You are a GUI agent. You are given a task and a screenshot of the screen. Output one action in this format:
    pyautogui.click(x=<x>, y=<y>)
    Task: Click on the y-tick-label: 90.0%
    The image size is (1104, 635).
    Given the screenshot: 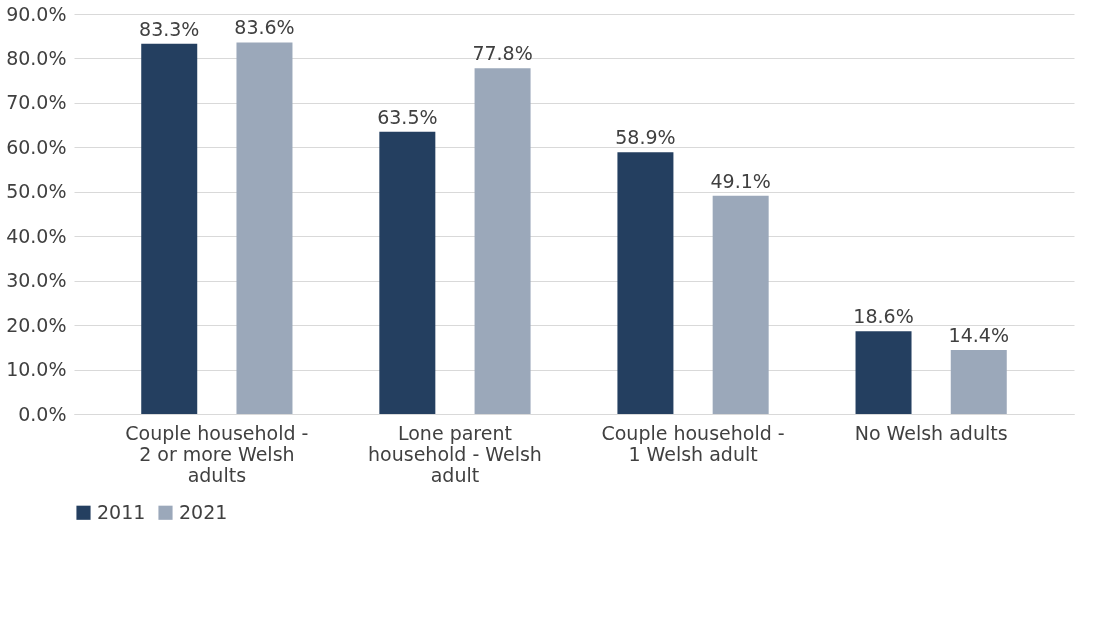 What is the action you would take?
    pyautogui.click(x=36, y=13)
    